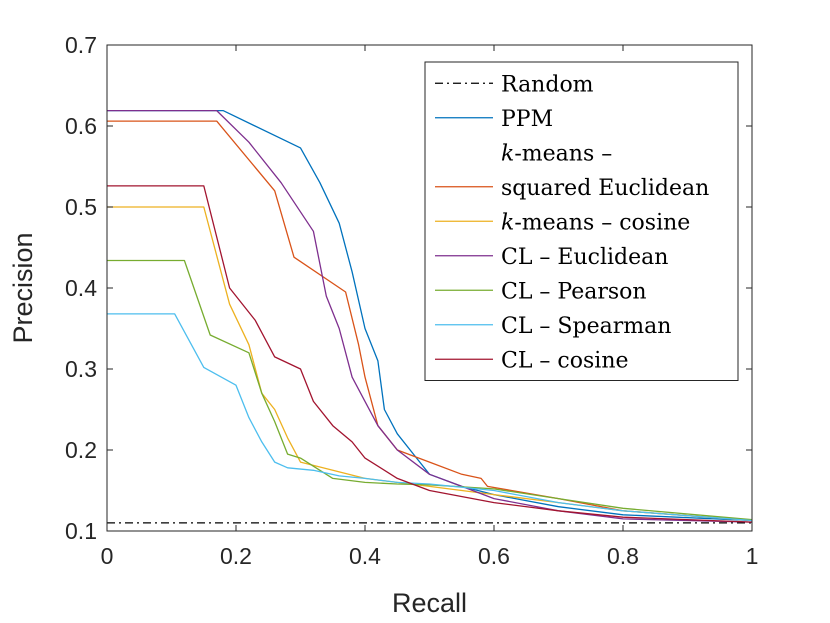 This screenshot has width=830, height=623. Describe the element at coordinates (494, 556) in the screenshot. I see `x-tick-label: 0.6` at that location.